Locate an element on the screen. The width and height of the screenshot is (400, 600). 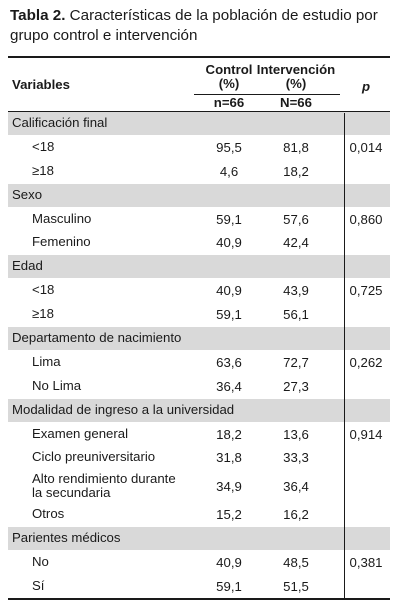
table-row: Otros 15,2 16,2 is located at coordinates (199, 514).